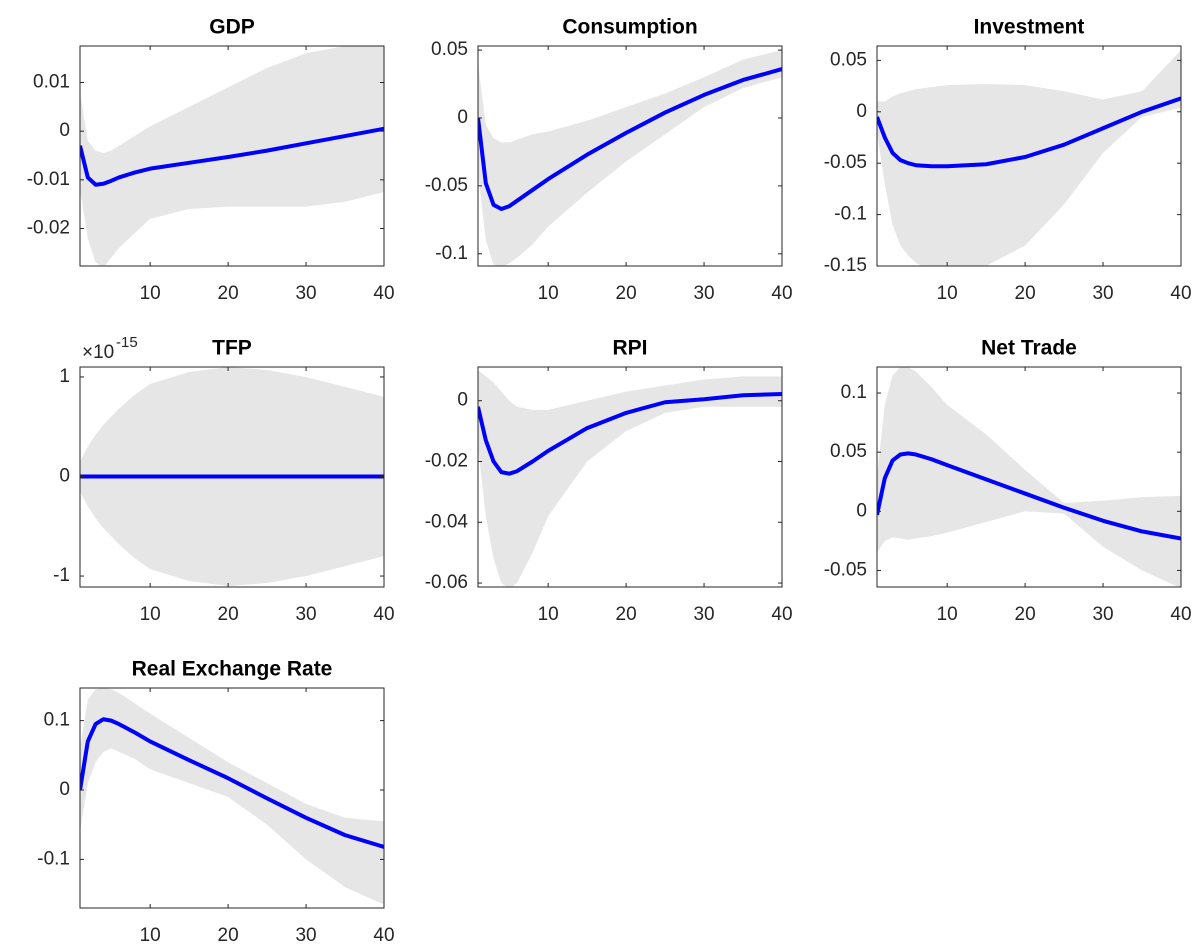 The image size is (1198, 944). I want to click on subplot: 10 20 30 40 -0.02 -0.01 0 0.01 GDP, so click(211, 160).